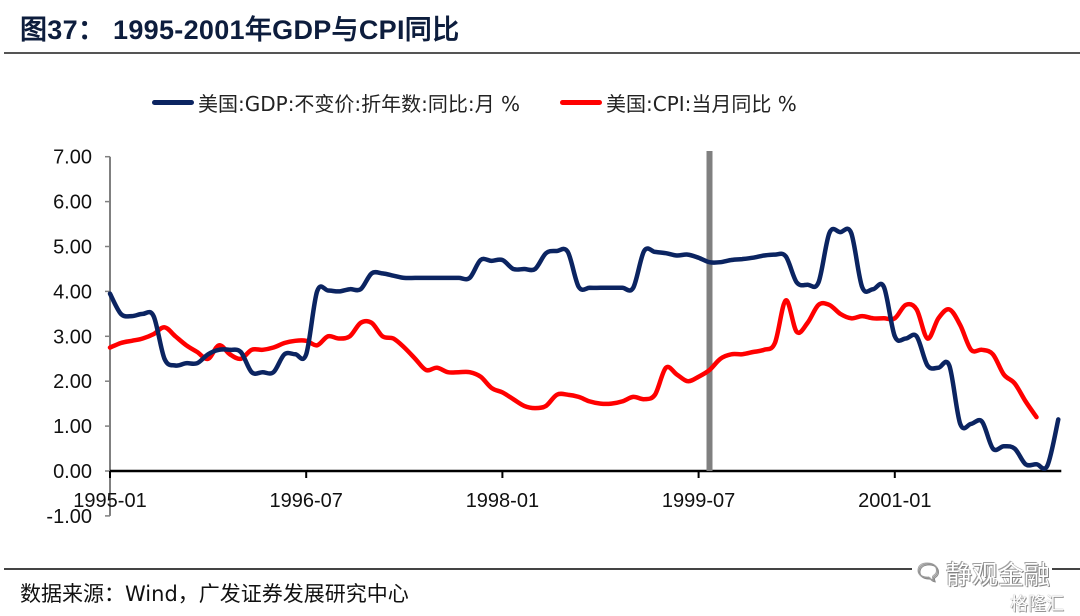 This screenshot has width=1080, height=616. I want to click on legend-item-cpi: 美国:CPI:当月同比 %, so click(678, 102).